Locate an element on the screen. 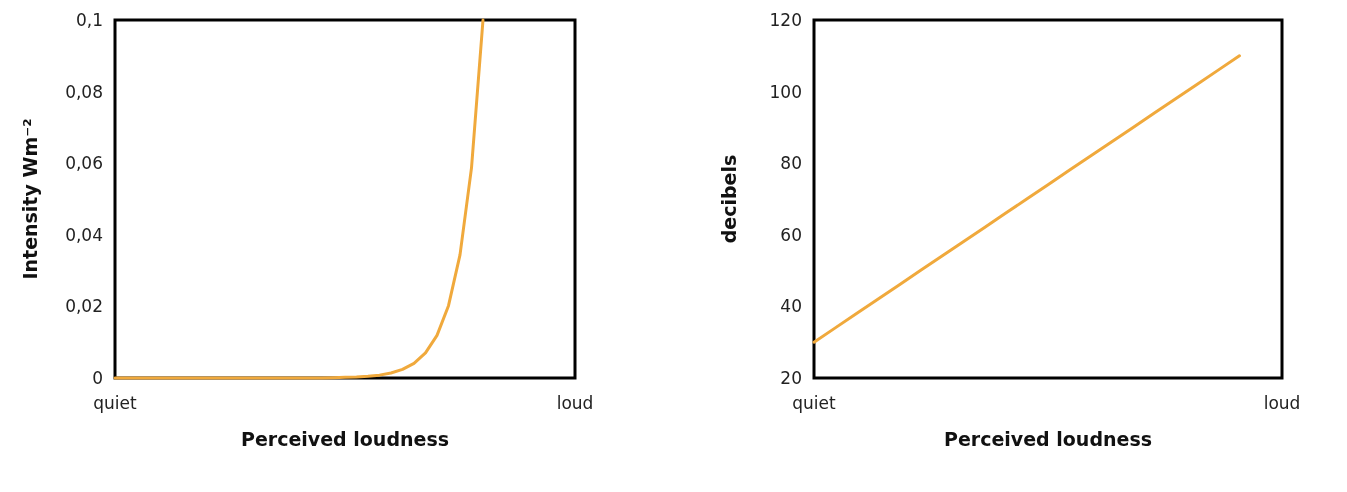 Image resolution: width=1347 pixels, height=492 pixels. y-tick-label: 20 is located at coordinates (791, 378).